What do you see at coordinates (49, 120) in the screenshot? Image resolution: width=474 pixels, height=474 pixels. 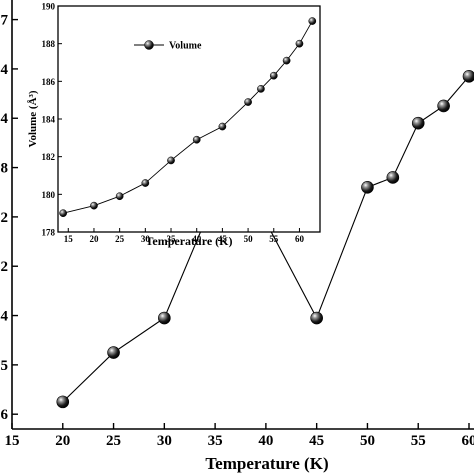 I see `inset-y-tick-label: 184` at bounding box center [49, 120].